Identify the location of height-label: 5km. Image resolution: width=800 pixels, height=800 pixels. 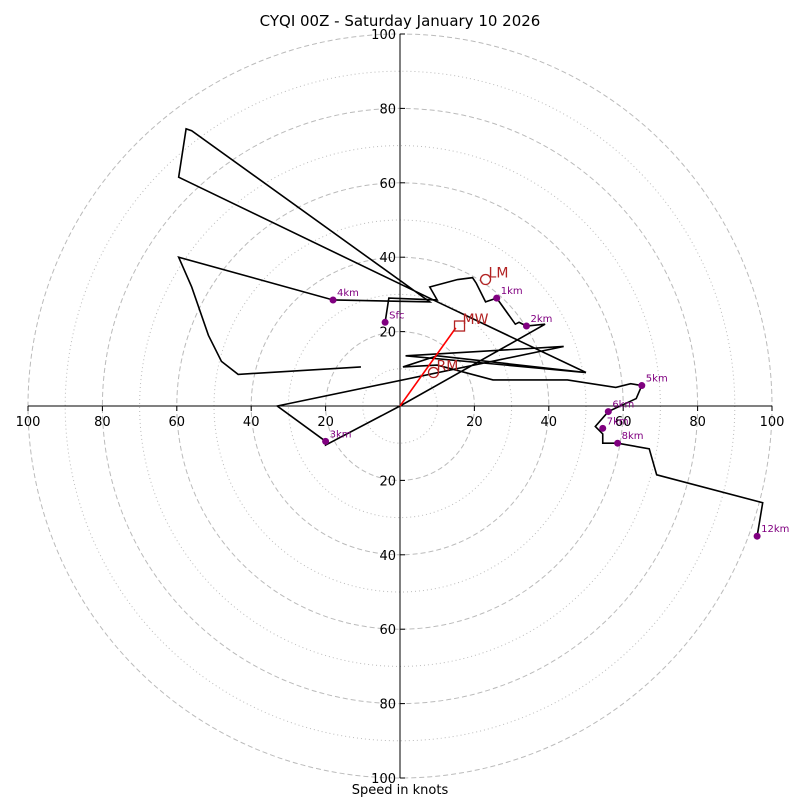
(657, 379).